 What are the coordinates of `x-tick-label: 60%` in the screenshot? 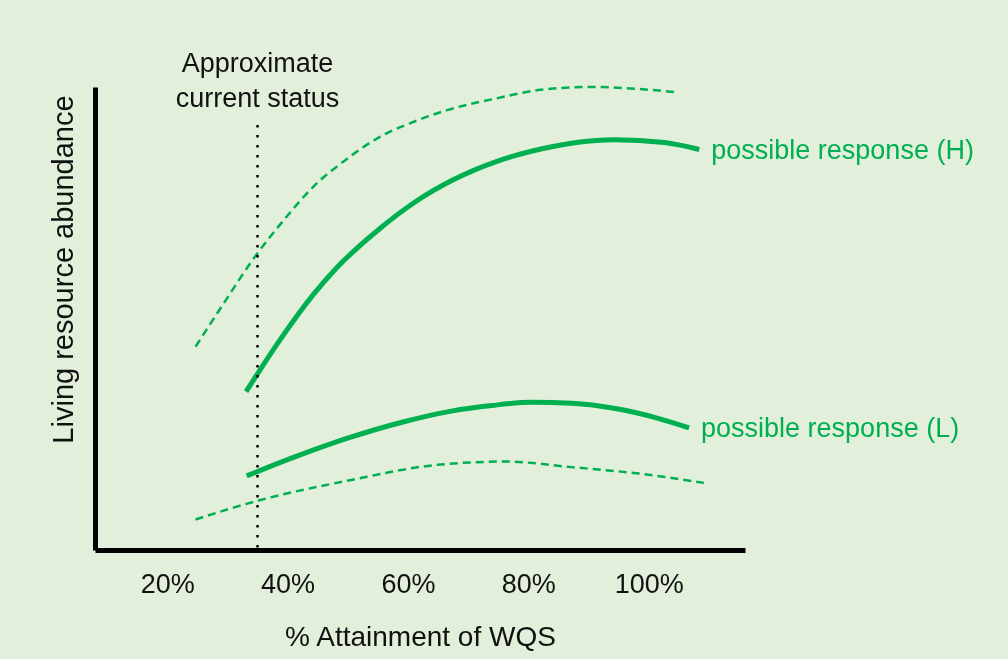 It's located at (408, 583).